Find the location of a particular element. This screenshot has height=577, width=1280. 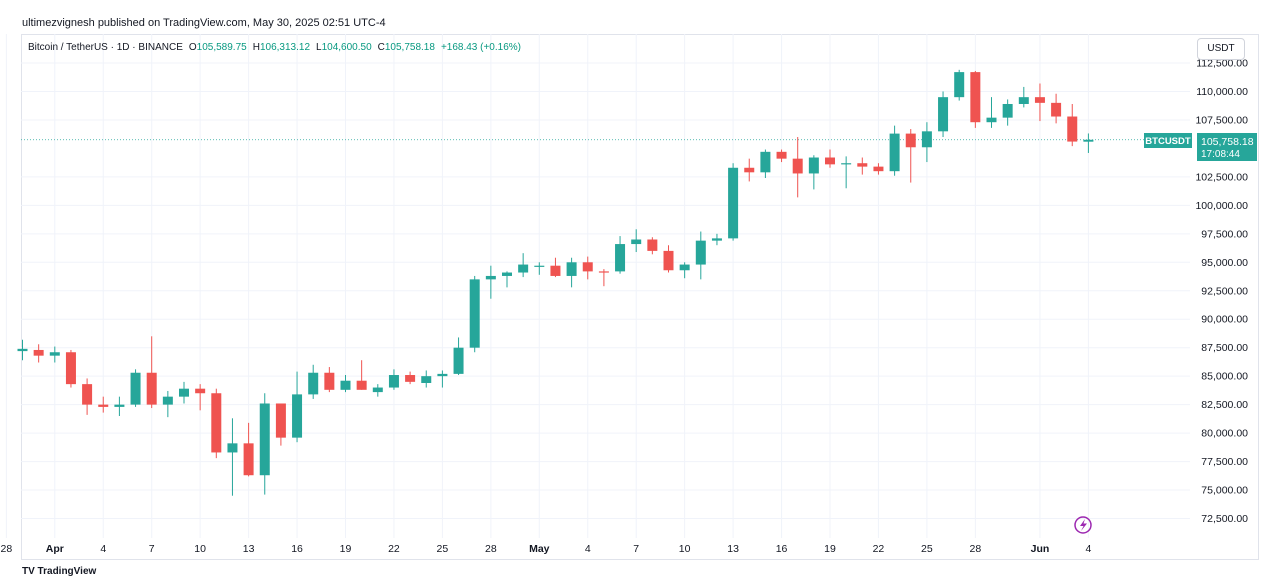

y-tick-label: 80,000.00 is located at coordinates (1224, 434).